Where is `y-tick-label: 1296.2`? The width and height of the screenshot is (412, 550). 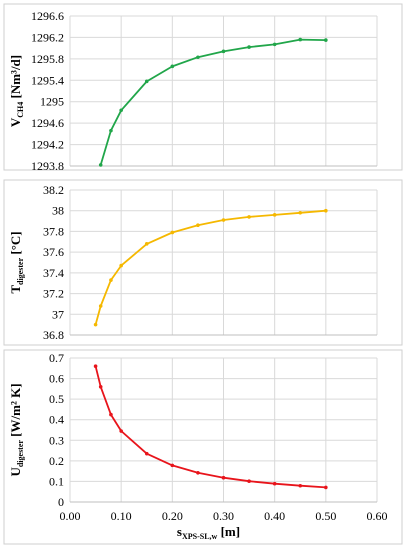
y-tick-label: 1296.2 is located at coordinates (47, 37).